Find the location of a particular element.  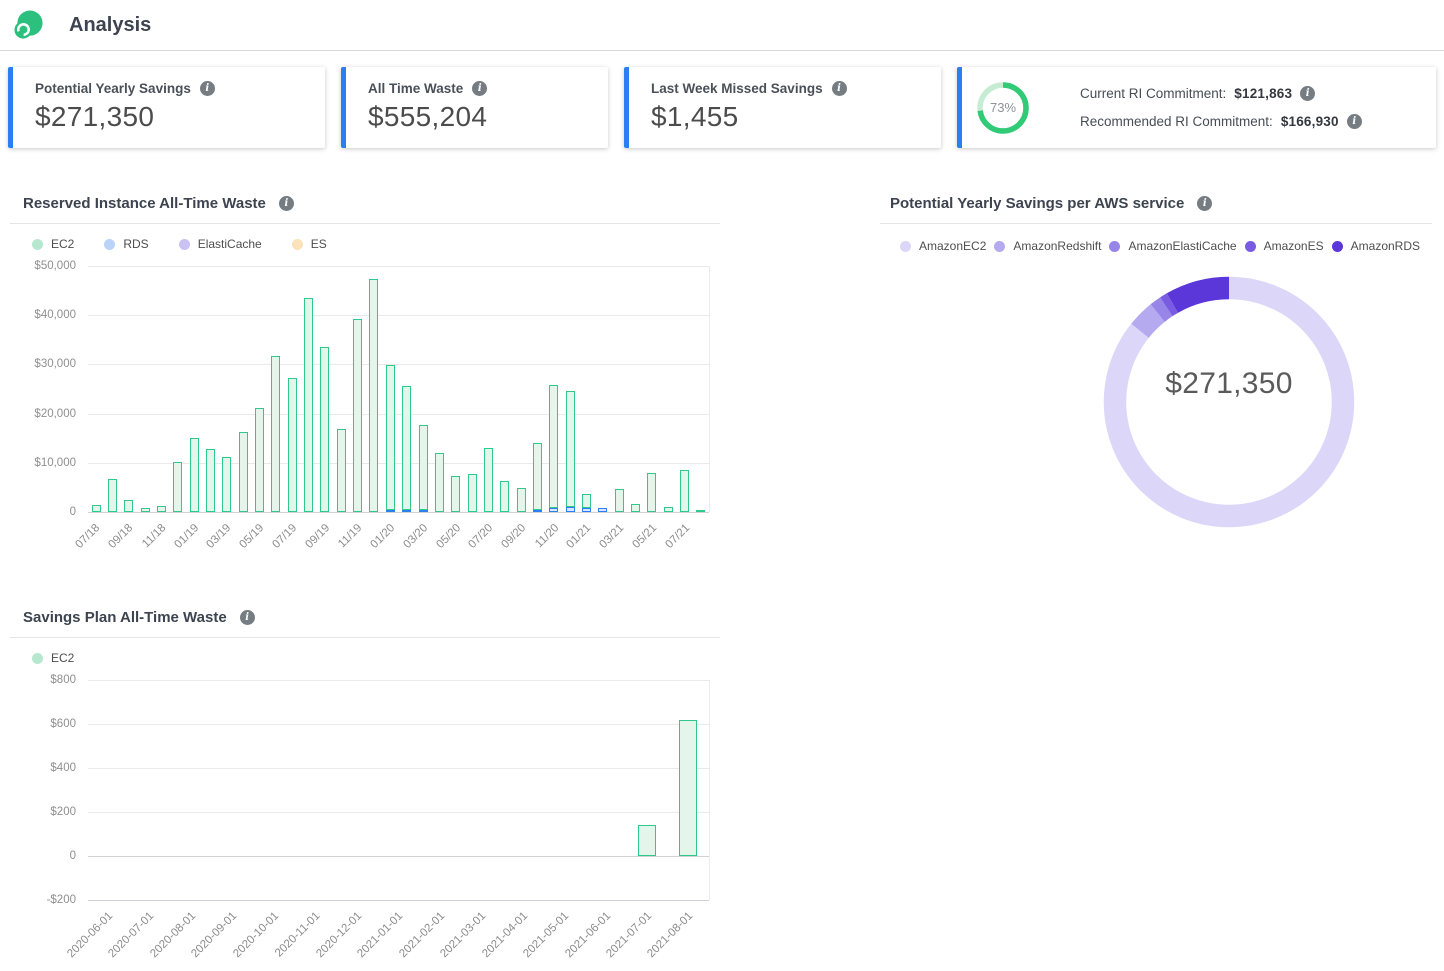

bar-EC2-11/19 is located at coordinates (358, 415).